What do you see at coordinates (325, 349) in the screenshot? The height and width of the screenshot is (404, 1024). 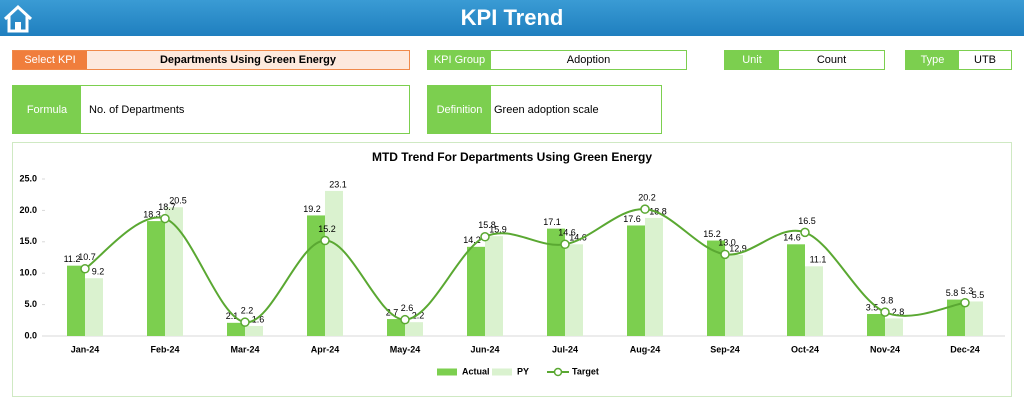 I see `x-tick-label: Apr-24` at bounding box center [325, 349].